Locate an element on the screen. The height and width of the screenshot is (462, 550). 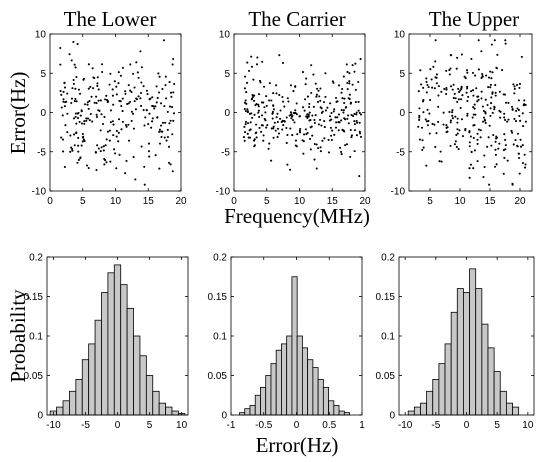
x-tick-label: 20 is located at coordinates (365, 201).